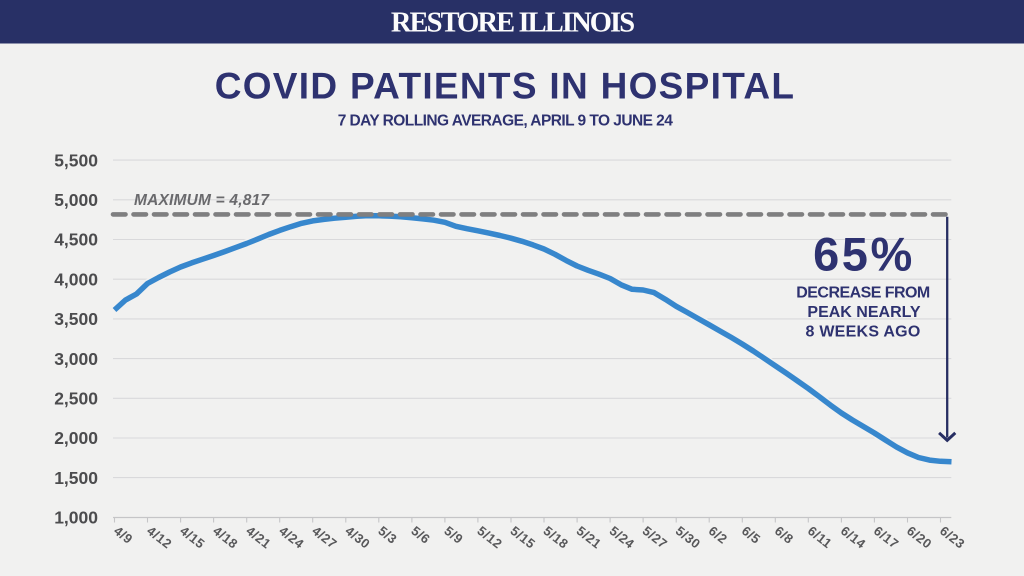 The image size is (1024, 576). Describe the element at coordinates (76, 279) in the screenshot. I see `svg-text: 4,000` at that location.